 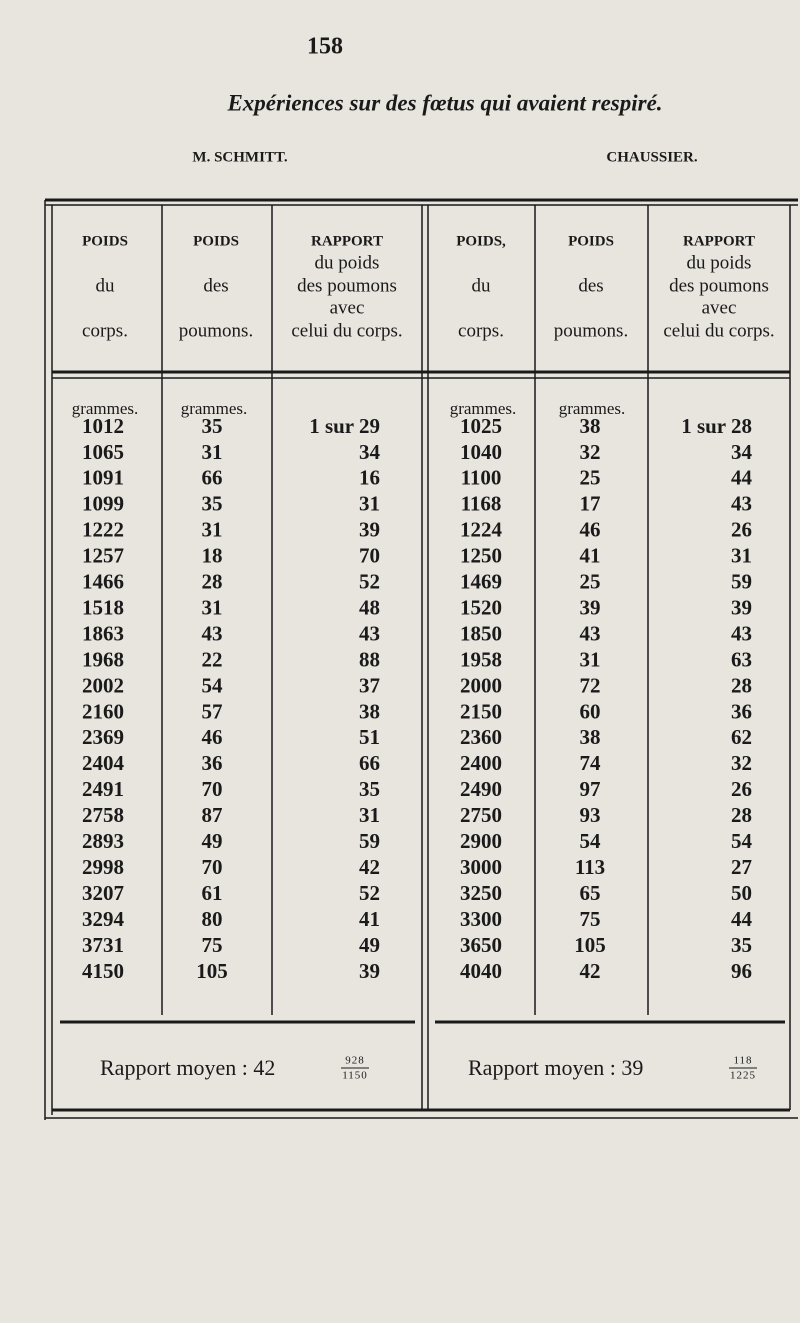 What do you see at coordinates (103, 504) in the screenshot?
I see `cell: 1099` at bounding box center [103, 504].